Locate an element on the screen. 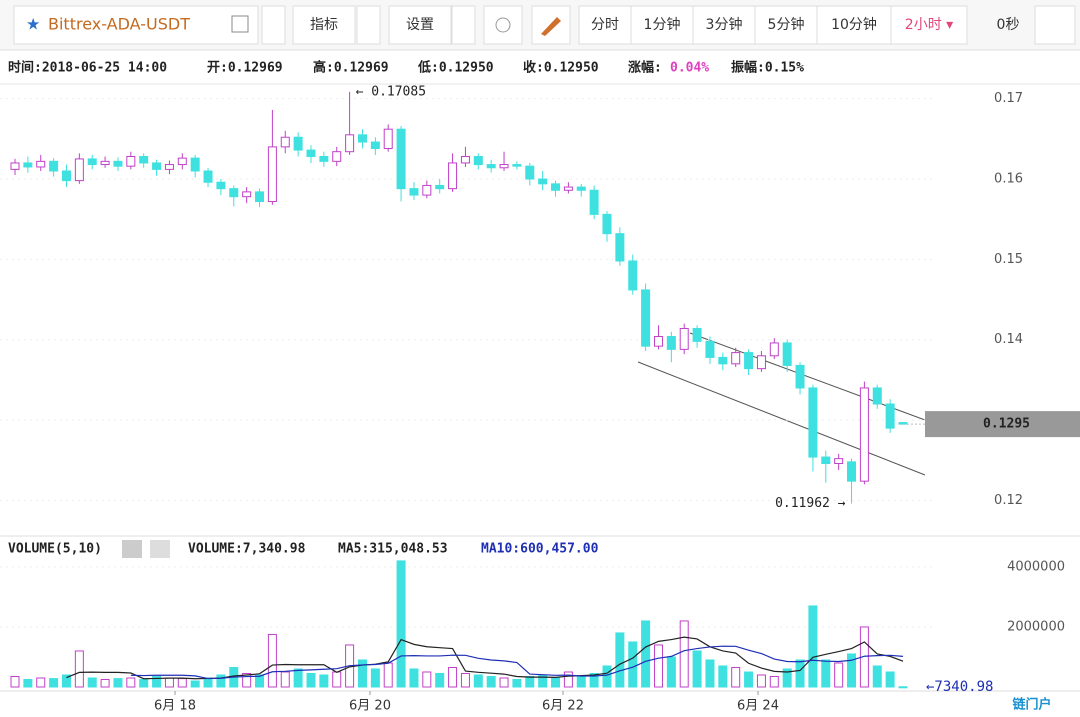  y-tick-label: 0.16 is located at coordinates (1008, 179).